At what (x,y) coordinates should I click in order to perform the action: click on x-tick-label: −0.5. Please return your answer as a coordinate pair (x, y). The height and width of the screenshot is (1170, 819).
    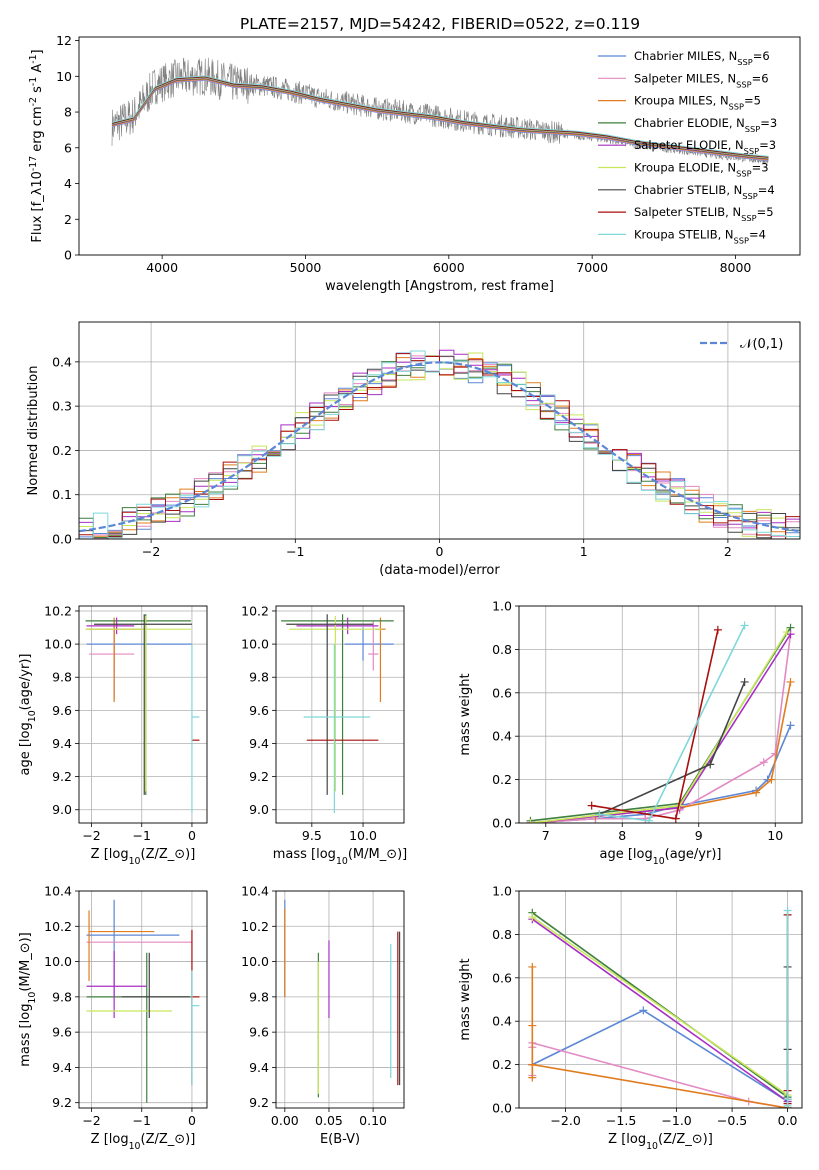
    Looking at the image, I should click on (732, 1120).